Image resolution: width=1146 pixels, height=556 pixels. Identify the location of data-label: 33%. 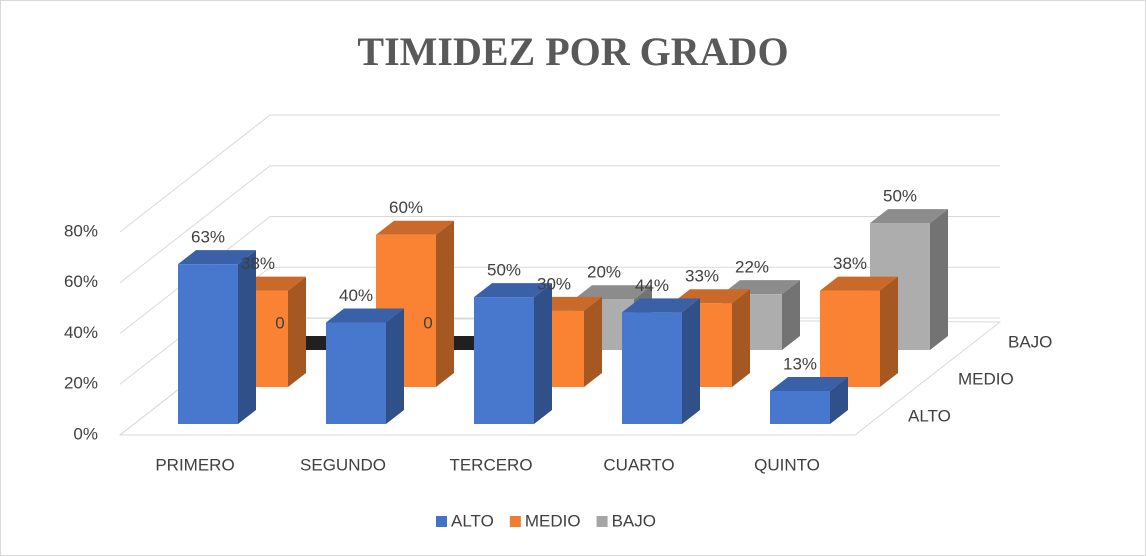
(702, 276).